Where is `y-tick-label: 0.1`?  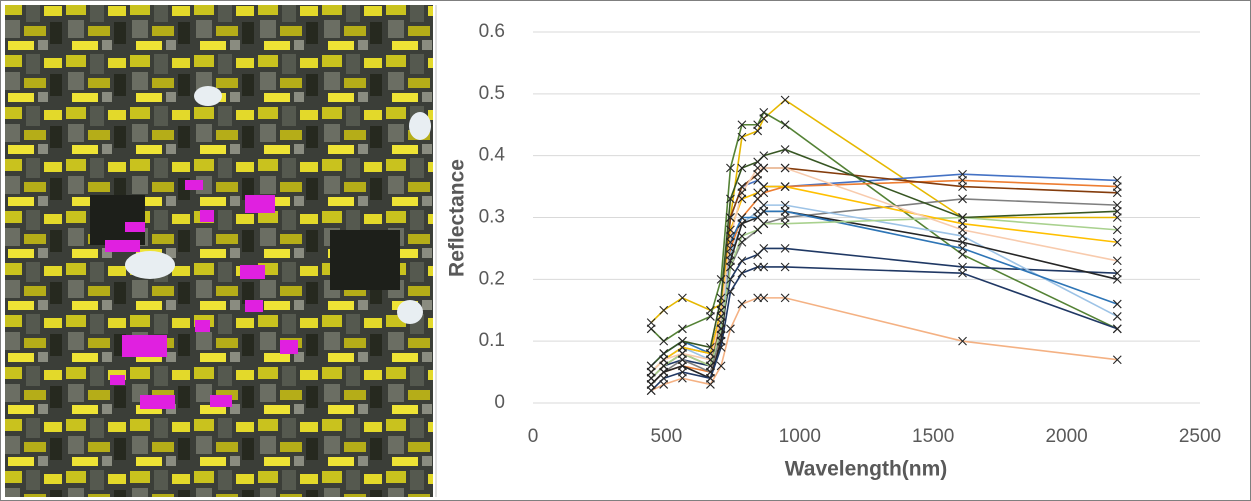 y-tick-label: 0.1 is located at coordinates (492, 340).